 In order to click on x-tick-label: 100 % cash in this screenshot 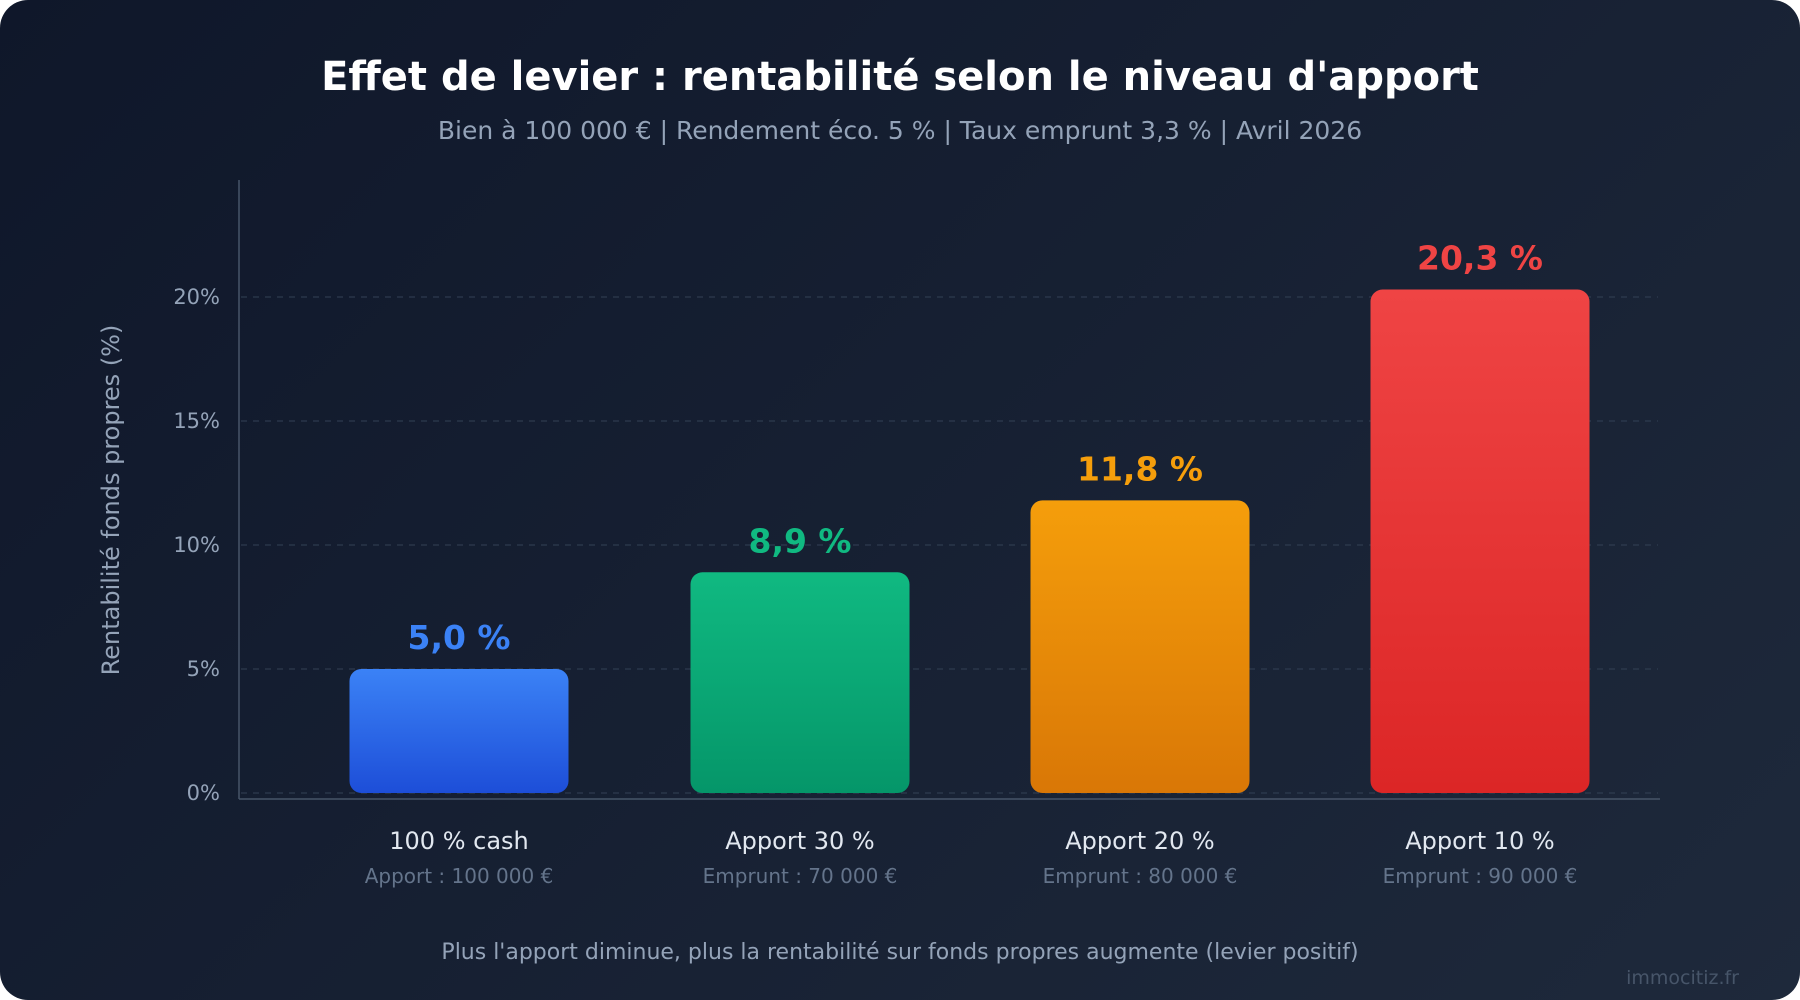, I will do `click(459, 841)`.